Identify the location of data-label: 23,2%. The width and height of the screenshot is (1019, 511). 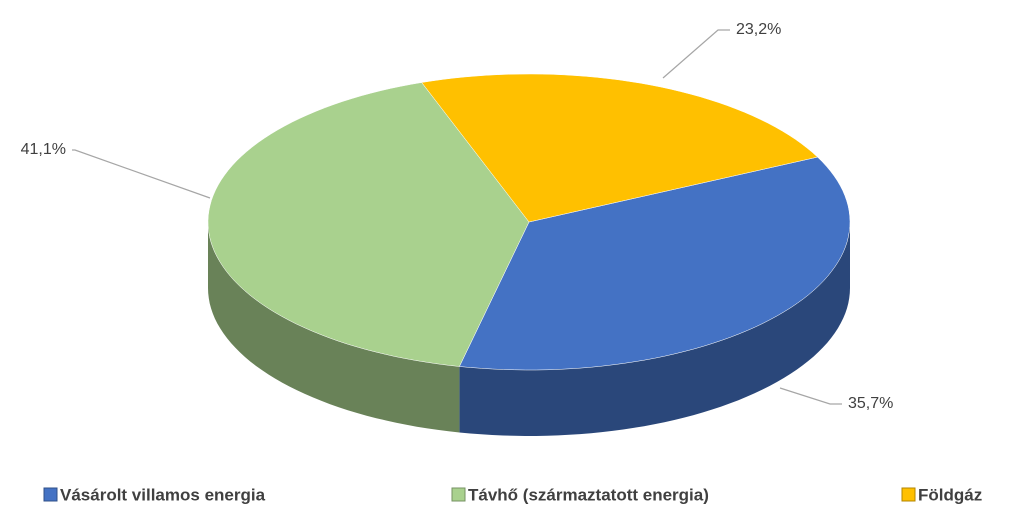
(758, 29).